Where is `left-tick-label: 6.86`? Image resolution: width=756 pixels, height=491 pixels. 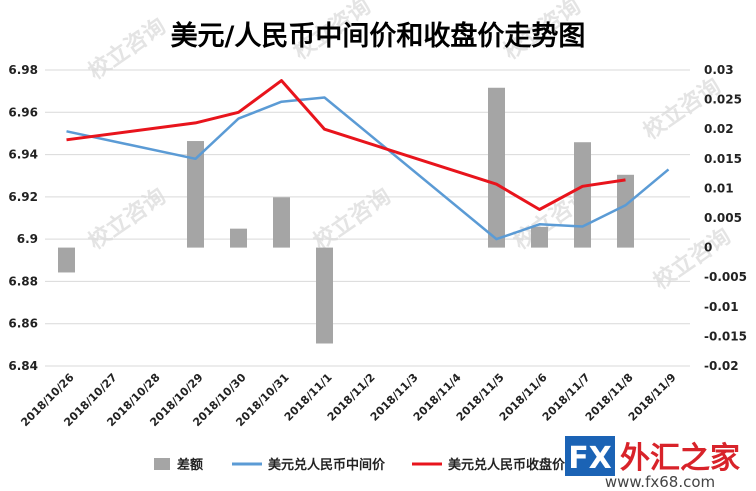 left-tick-label: 6.86 is located at coordinates (23, 324).